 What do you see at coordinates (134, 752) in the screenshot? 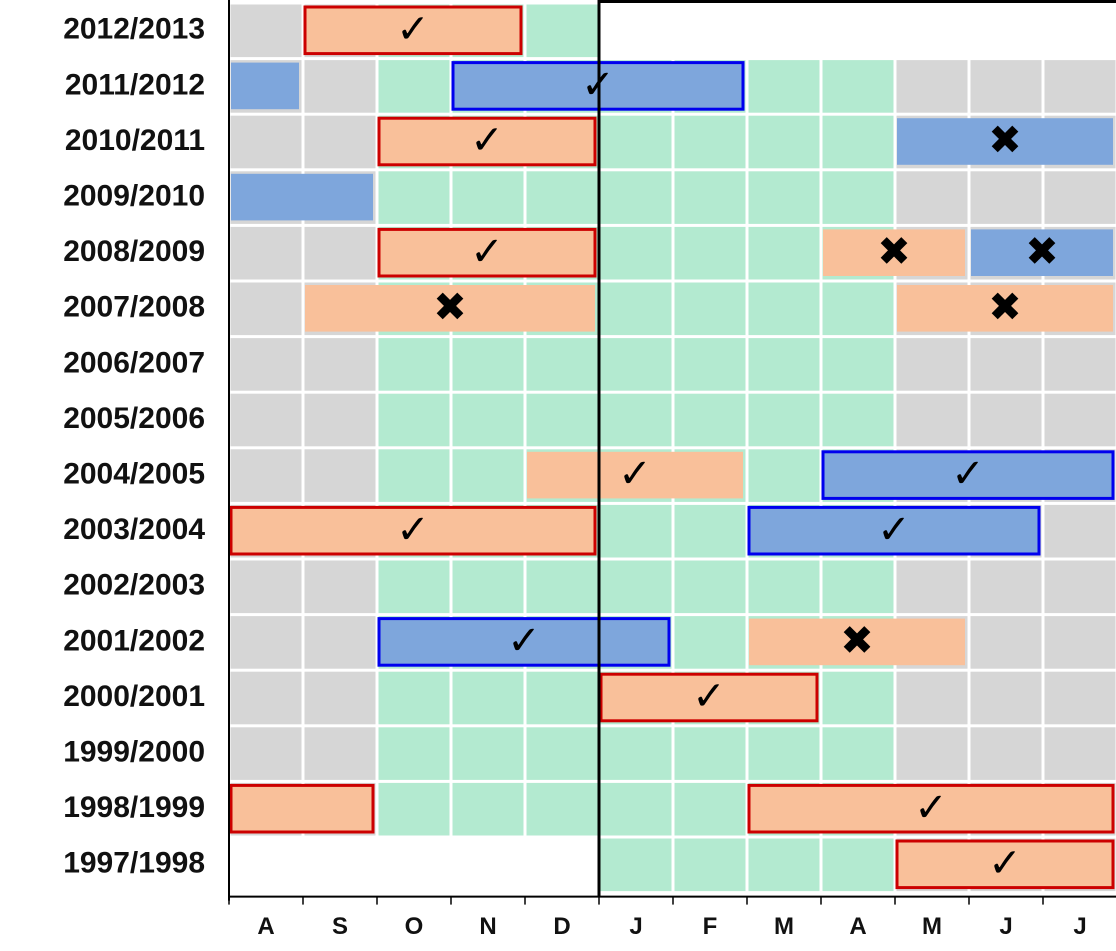
I see `row-label: 1999/2000` at bounding box center [134, 752].